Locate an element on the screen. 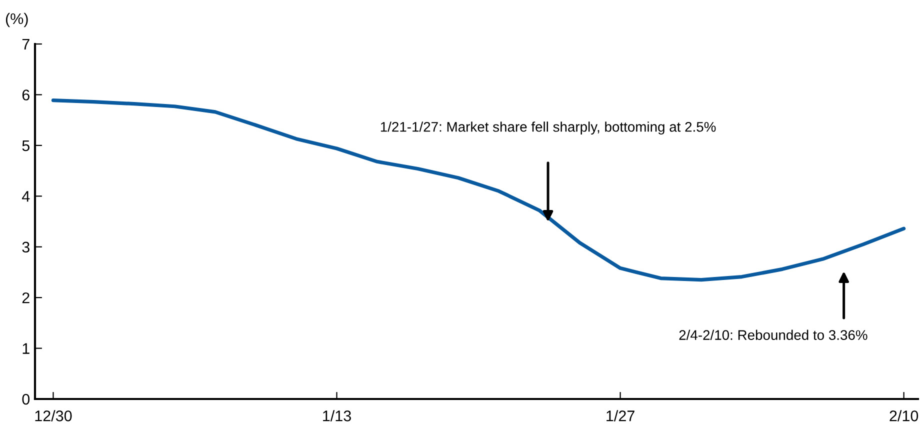  y-tick-label: 6 is located at coordinates (26, 95).